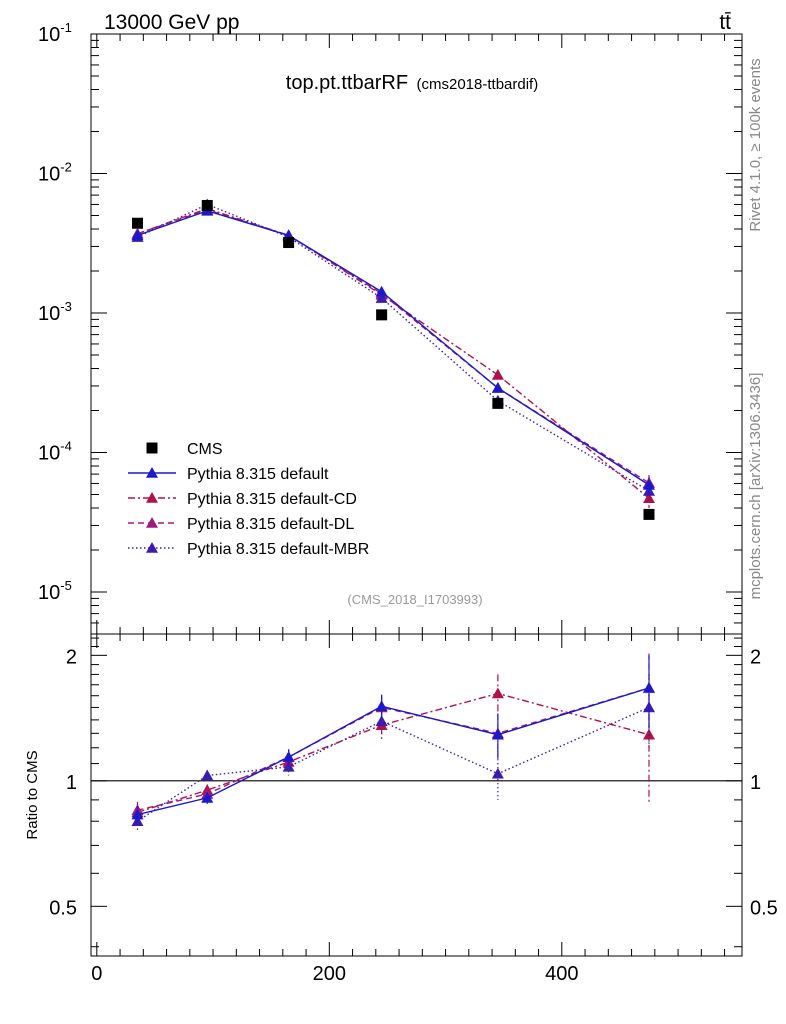 The image size is (786, 1024). Describe the element at coordinates (66, 167) in the screenshot. I see `y-tick-exponent: -2` at that location.